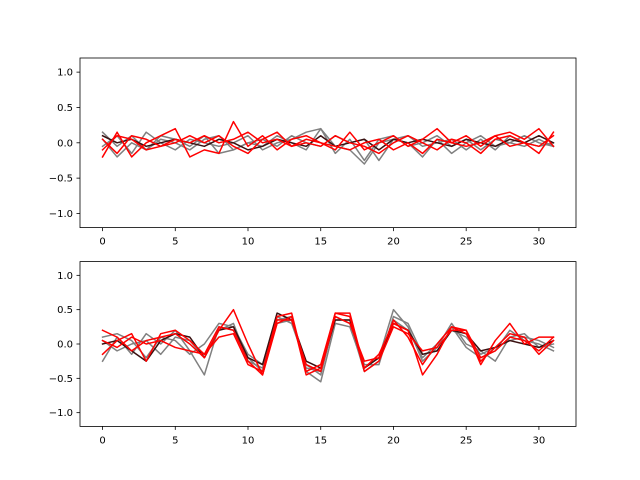 The width and height of the screenshot is (640, 480). I want to click on x-tick-label-bottom: 0, so click(102, 440).